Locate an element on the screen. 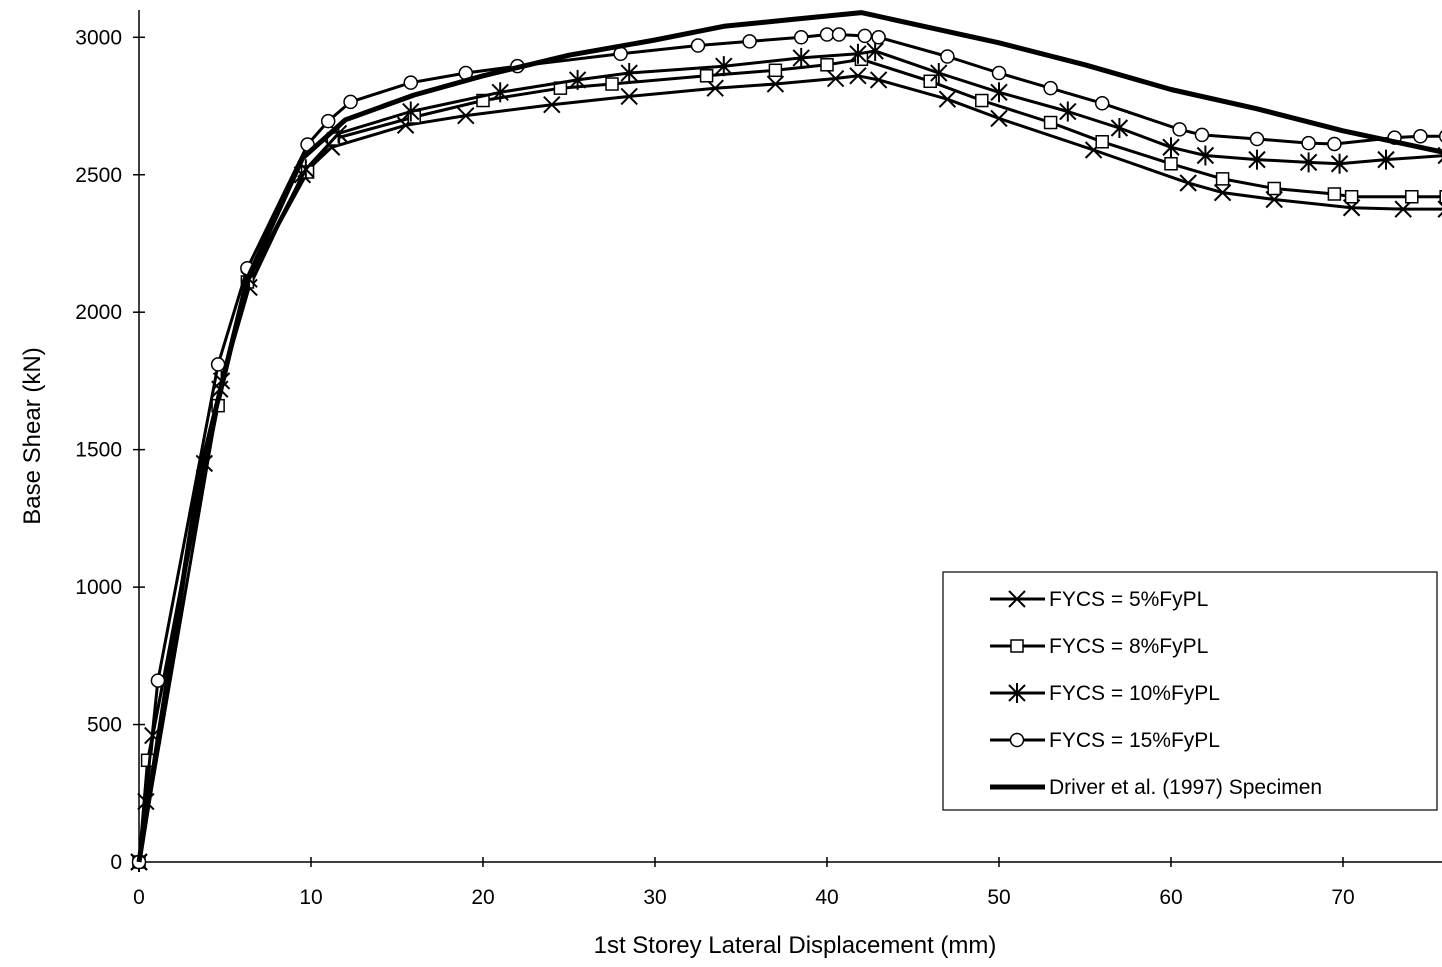 The image size is (1442, 967). x-tick-label: 0 is located at coordinates (139, 897).